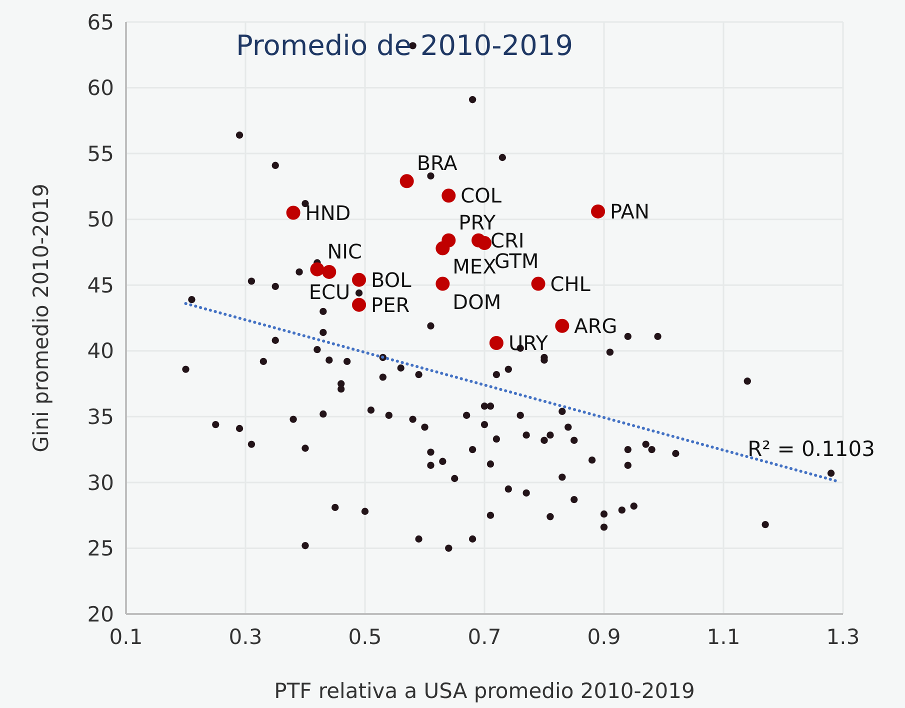 The height and width of the screenshot is (708, 905). Describe the element at coordinates (100, 482) in the screenshot. I see `y-tick-label: 30` at that location.